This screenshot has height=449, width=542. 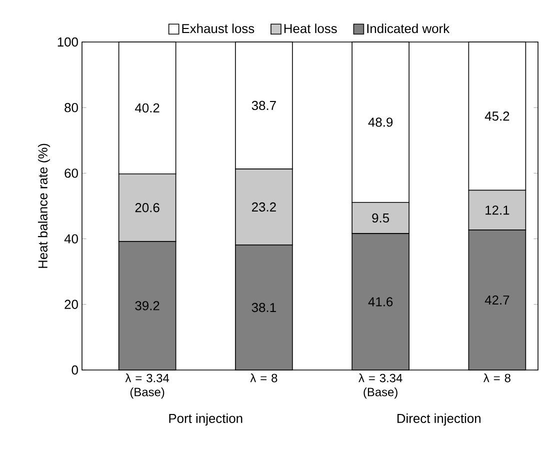 I want to click on data-label: 48.9, so click(x=380, y=122).